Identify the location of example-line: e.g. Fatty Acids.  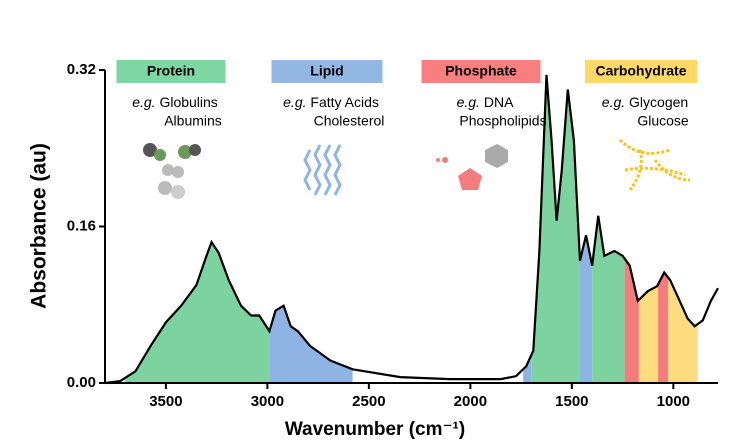
(331, 102).